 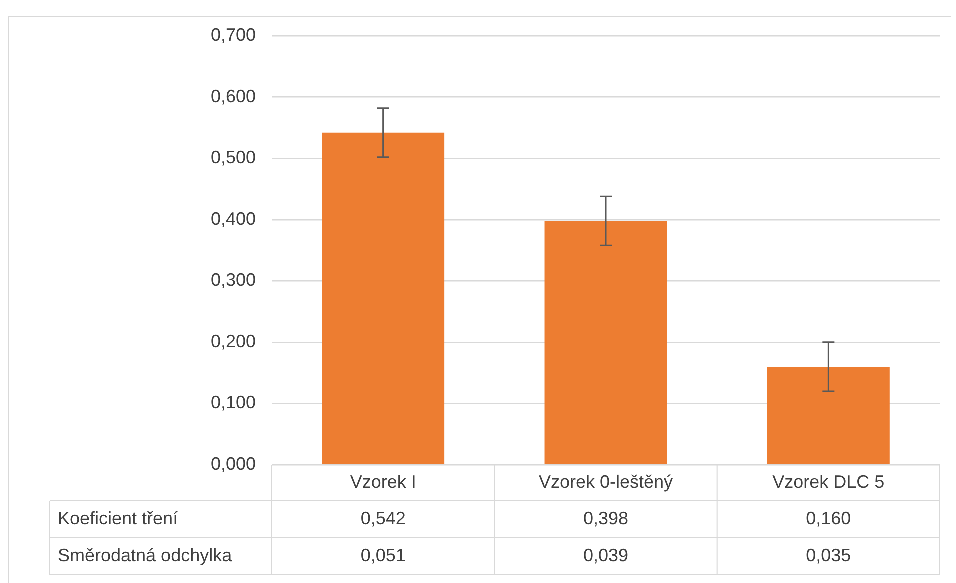 I want to click on text: Směrodatná odchylka, so click(x=146, y=555).